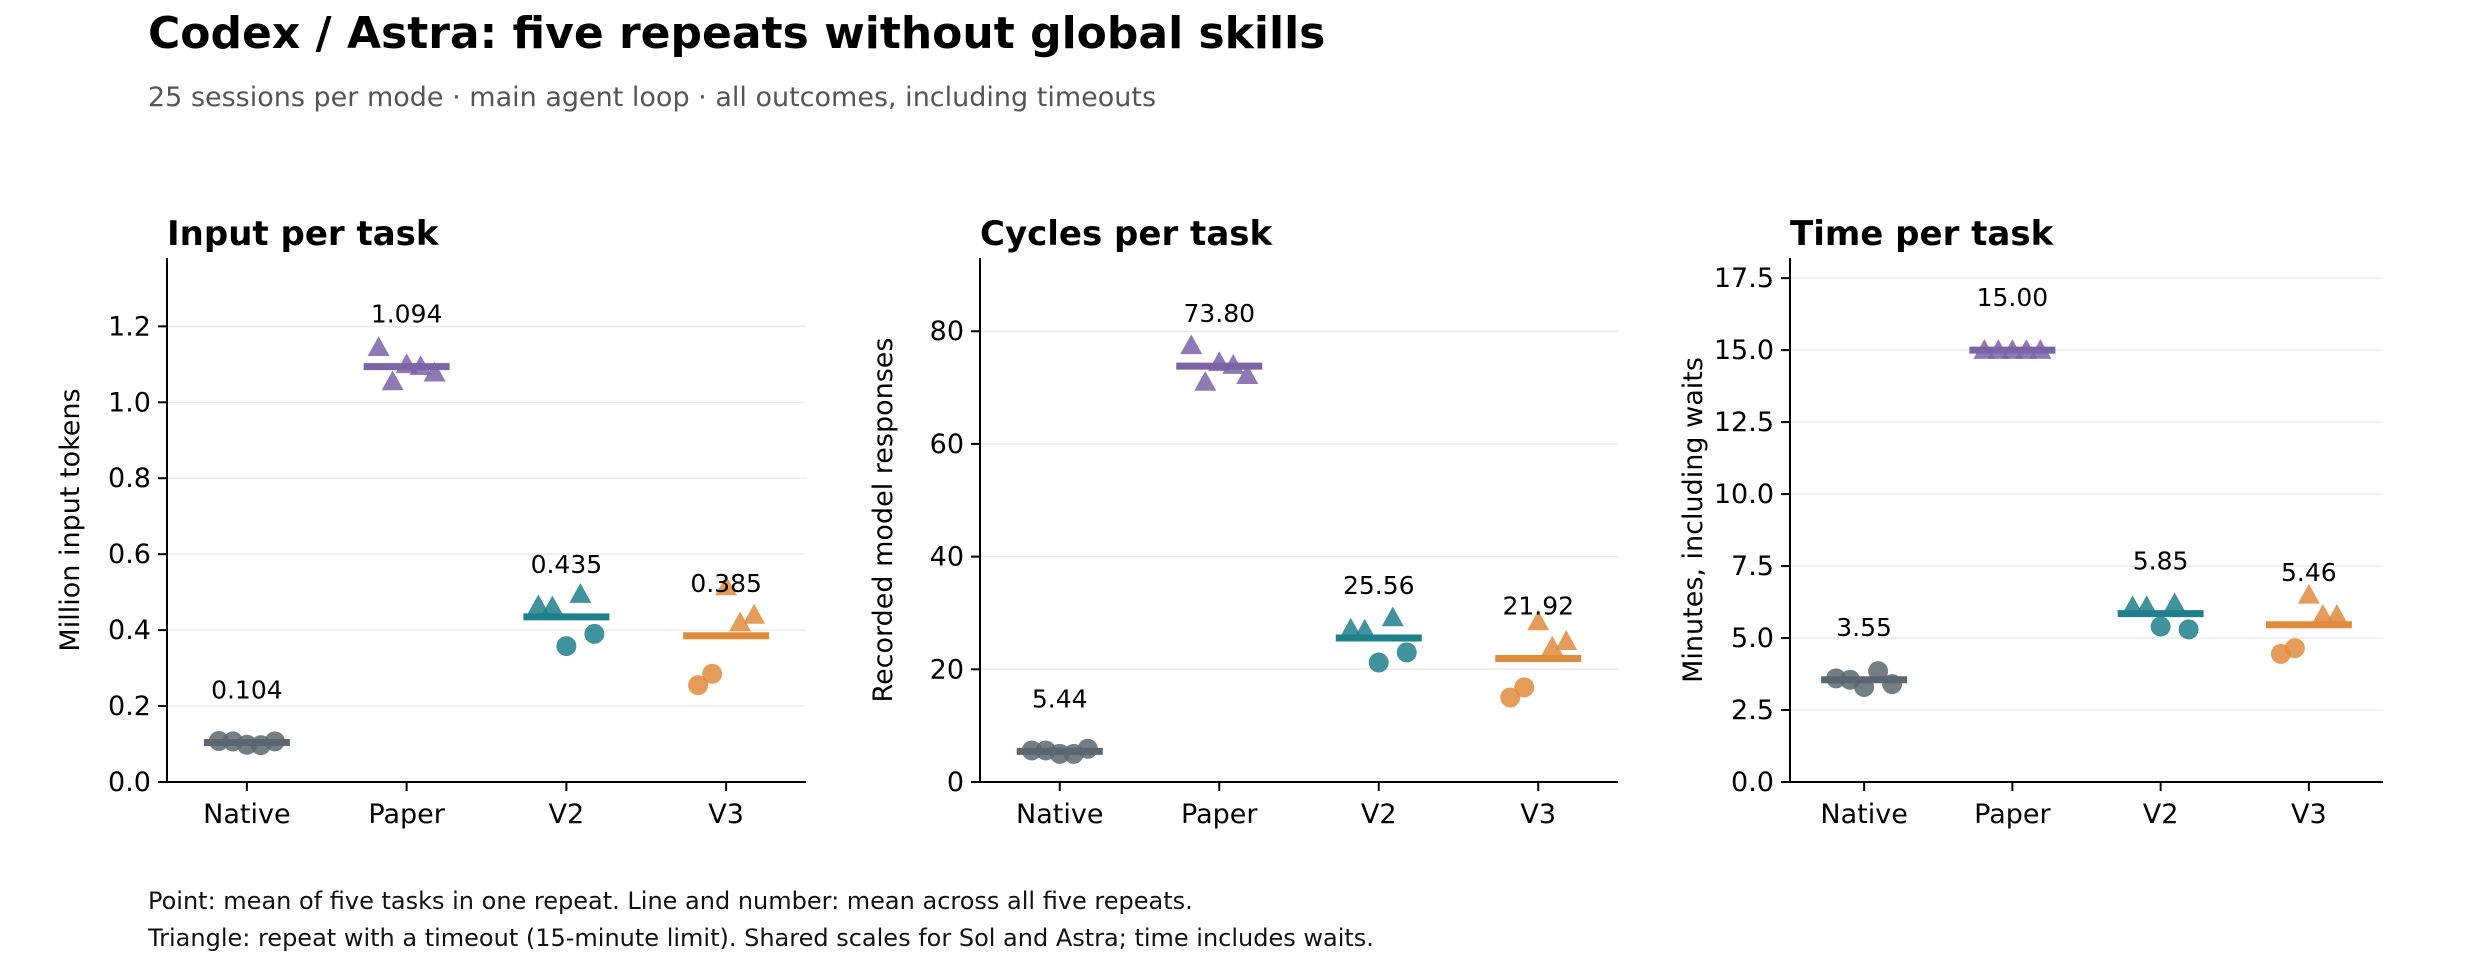 This screenshot has width=2466, height=972. I want to click on y-tick-label: 1.2, so click(129, 326).